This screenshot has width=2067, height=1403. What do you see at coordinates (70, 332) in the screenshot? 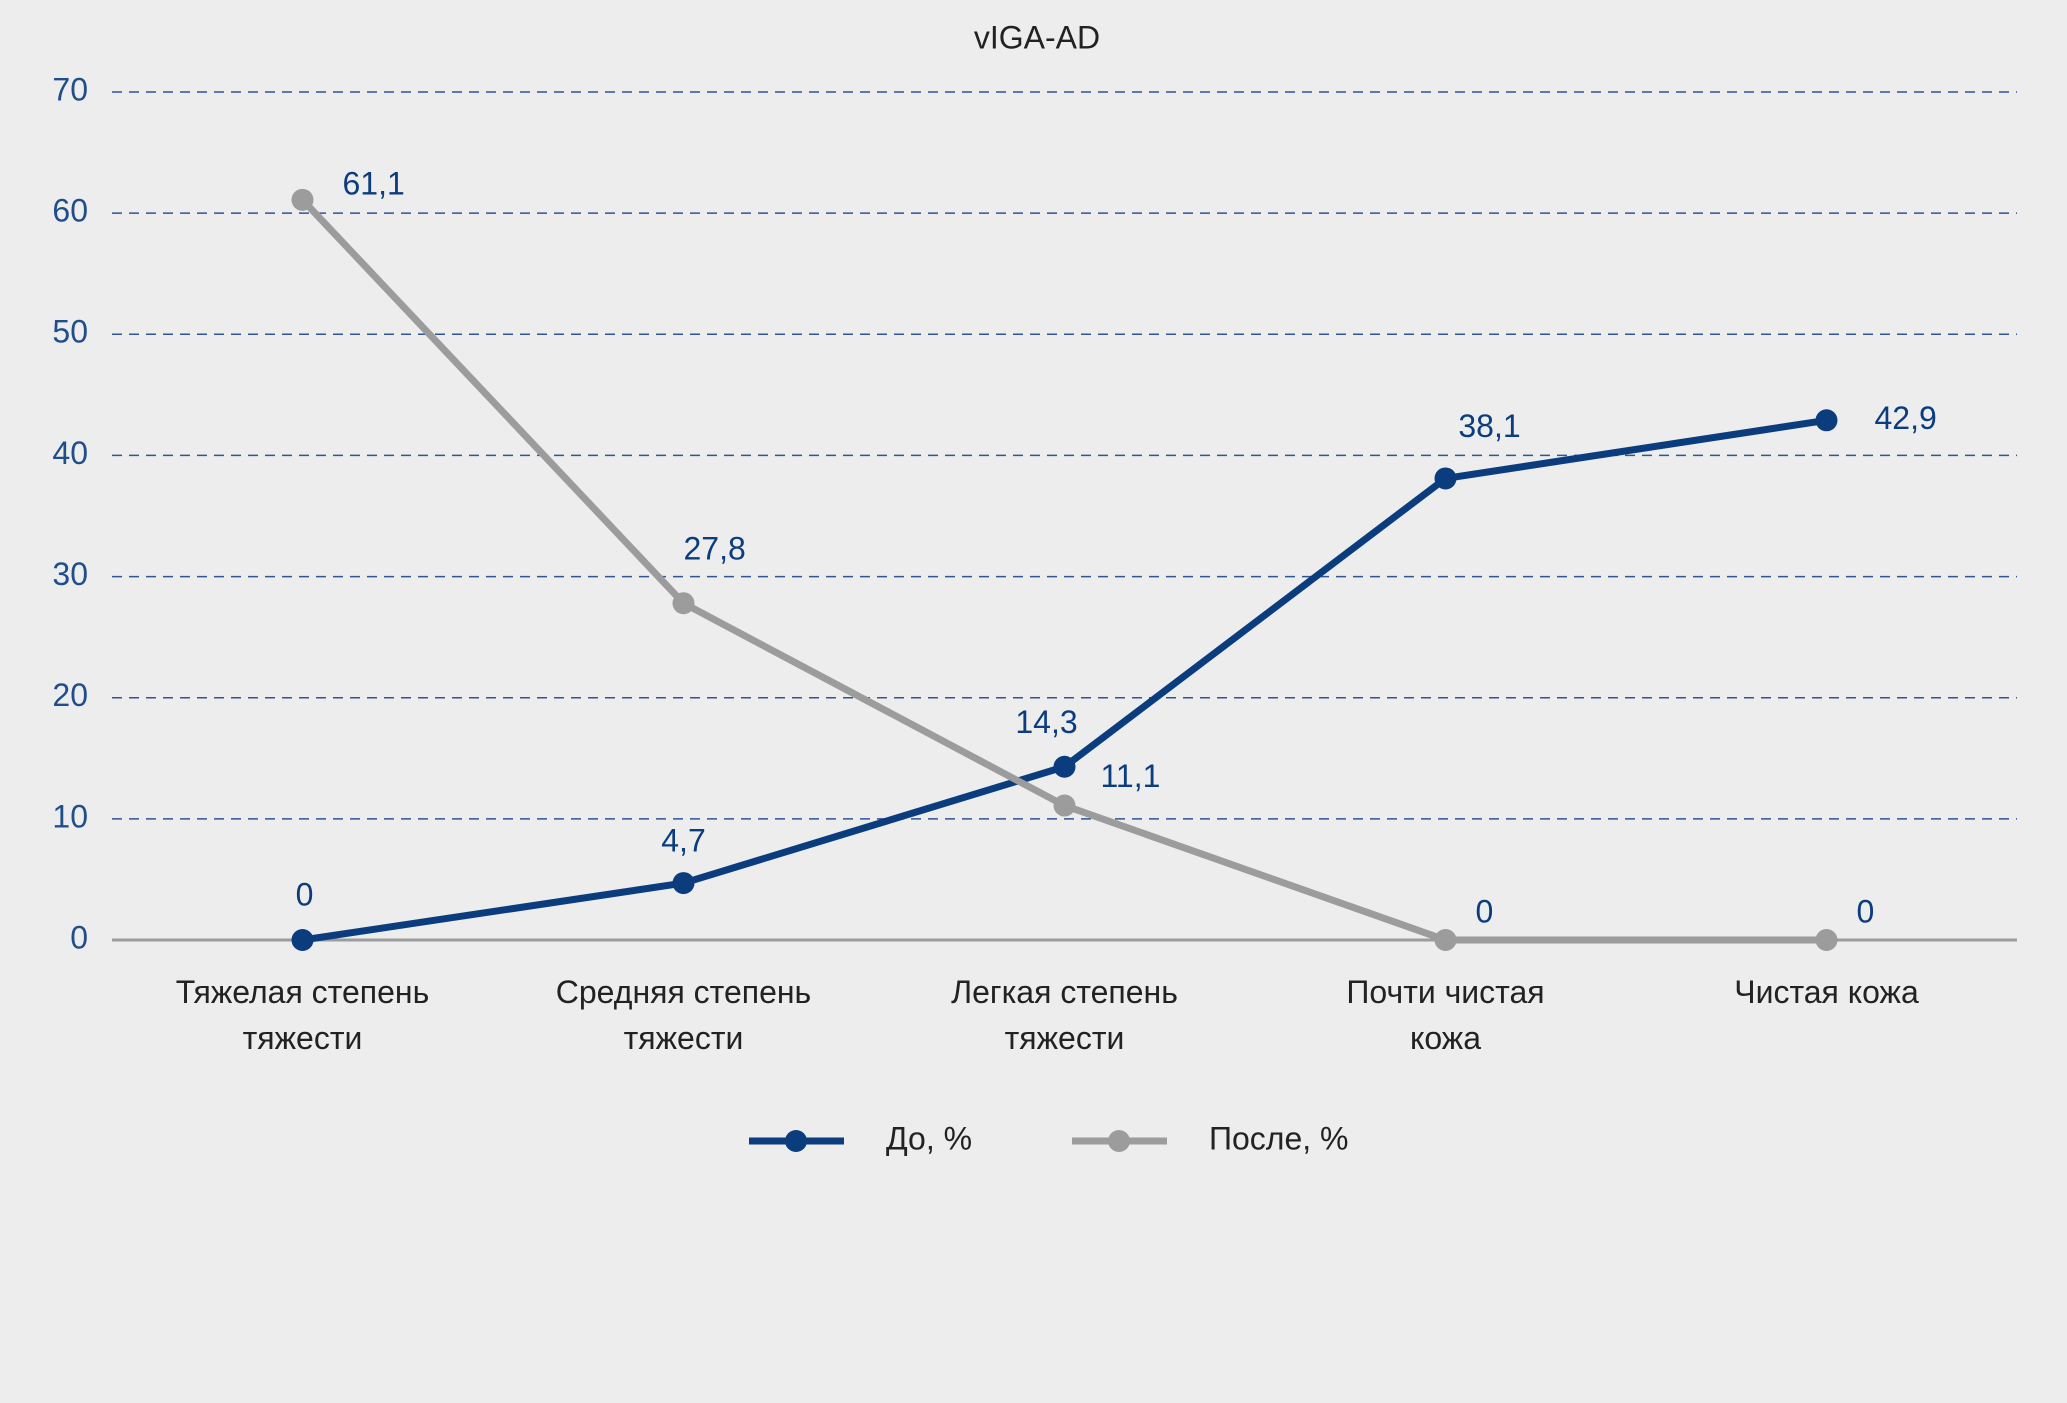
I see `y-tick-label: 50` at bounding box center [70, 332].